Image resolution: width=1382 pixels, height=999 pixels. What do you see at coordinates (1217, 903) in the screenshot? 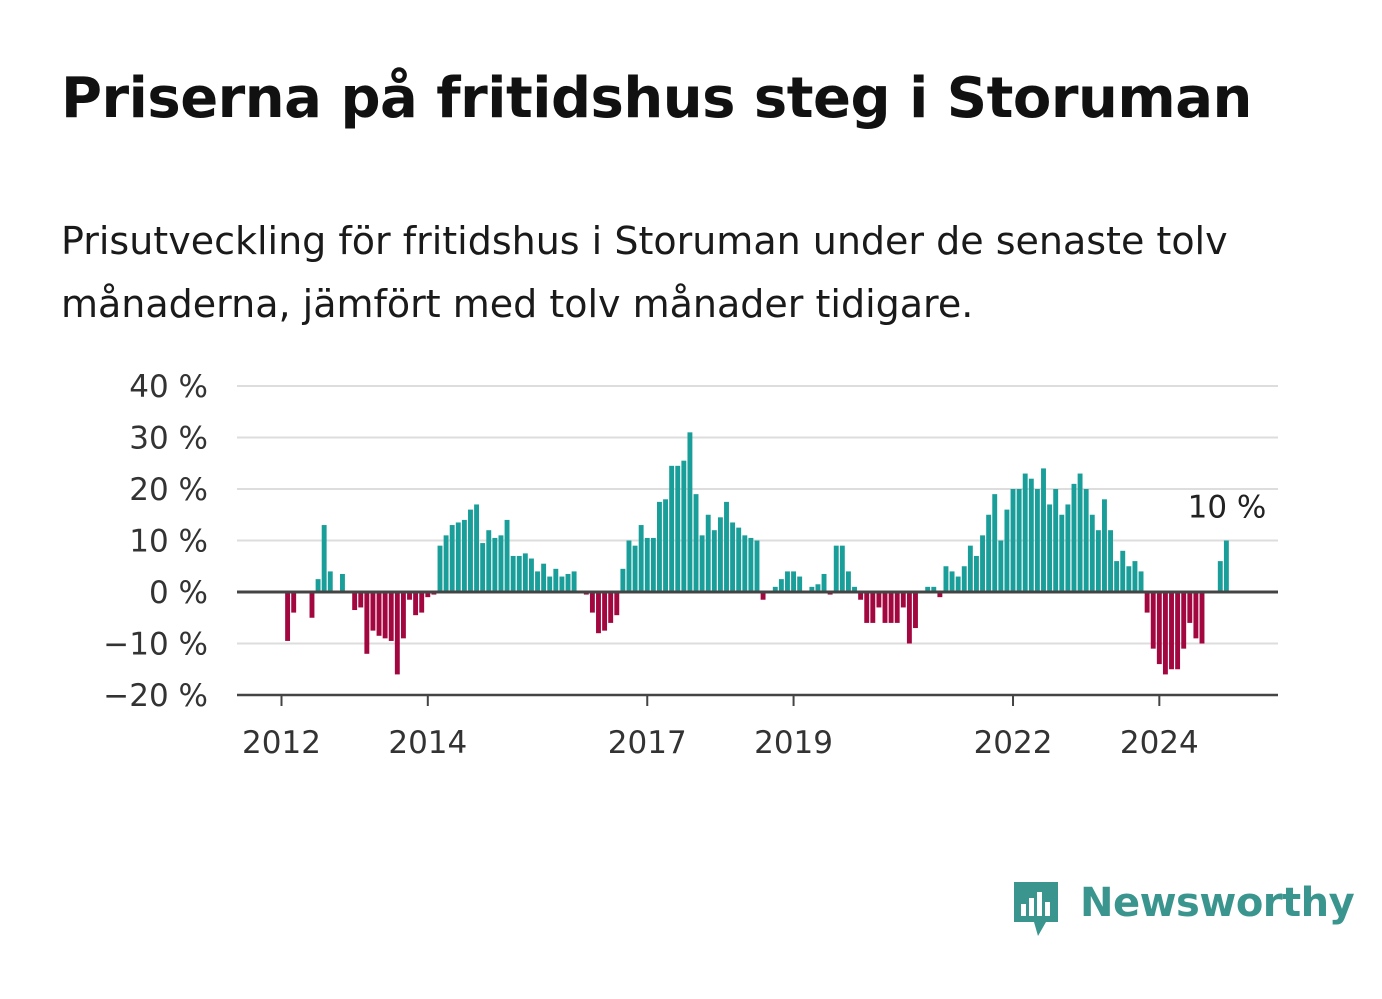
I see `brand-name: Newsworthy` at bounding box center [1217, 903].